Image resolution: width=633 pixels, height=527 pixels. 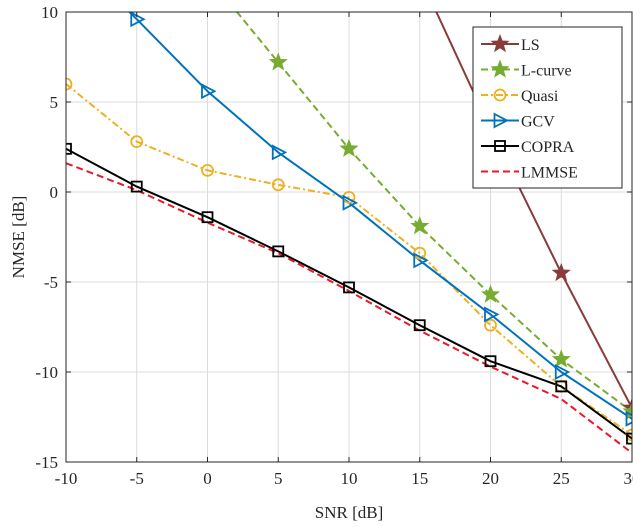 What do you see at coordinates (46, 372) in the screenshot?
I see `y-tick-label: -10` at bounding box center [46, 372].